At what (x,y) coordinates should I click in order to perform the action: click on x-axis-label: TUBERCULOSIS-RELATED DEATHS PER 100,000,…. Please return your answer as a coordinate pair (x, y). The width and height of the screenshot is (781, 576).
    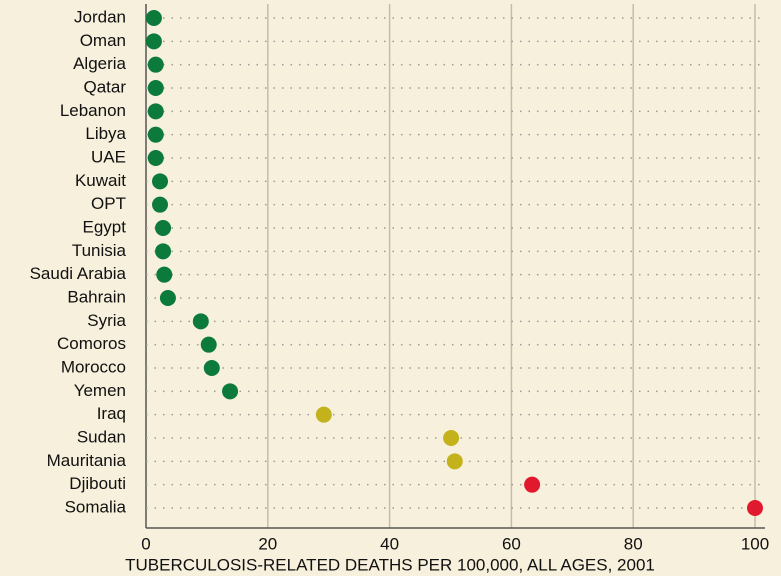
    Looking at the image, I should click on (390, 564).